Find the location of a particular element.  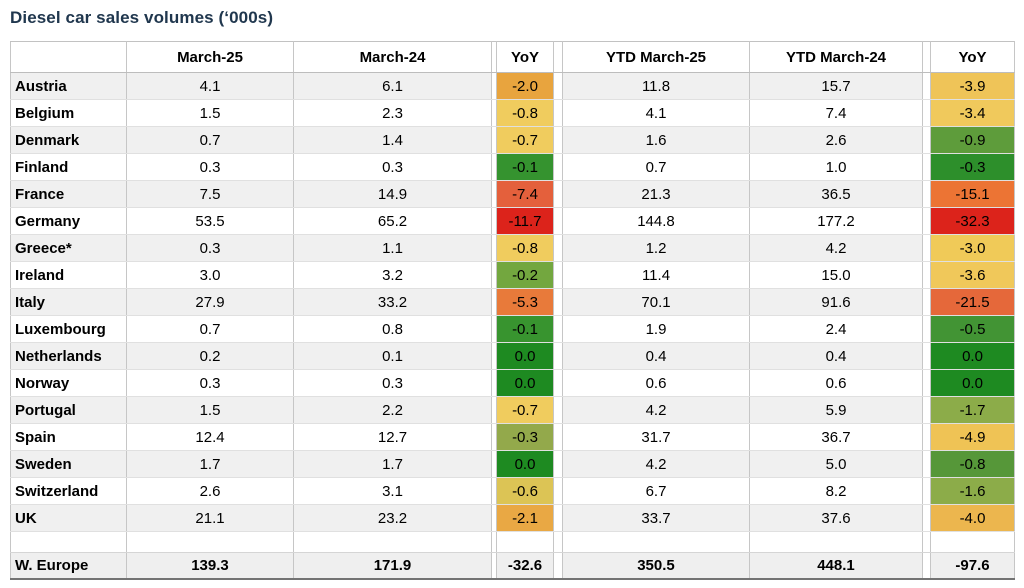

ytd-march25-cell: 1.2 is located at coordinates (656, 248).